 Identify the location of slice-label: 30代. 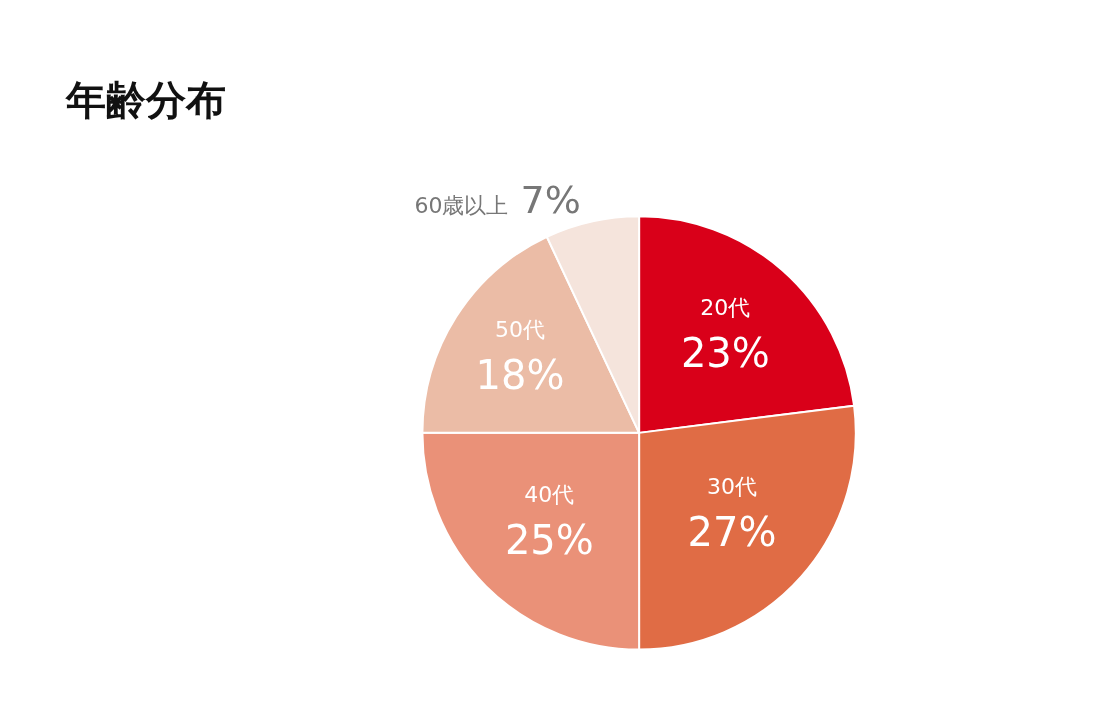
(731, 487).